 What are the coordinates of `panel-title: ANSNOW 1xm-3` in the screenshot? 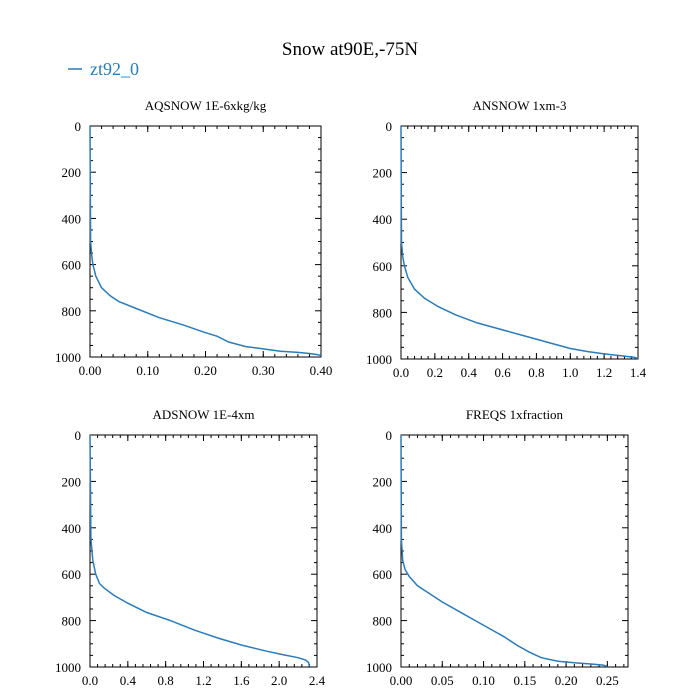 It's located at (519, 105).